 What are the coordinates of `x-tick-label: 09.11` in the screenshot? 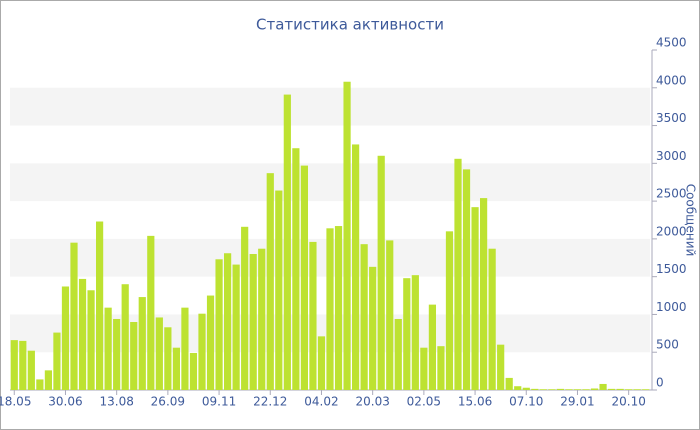 It's located at (219, 402).